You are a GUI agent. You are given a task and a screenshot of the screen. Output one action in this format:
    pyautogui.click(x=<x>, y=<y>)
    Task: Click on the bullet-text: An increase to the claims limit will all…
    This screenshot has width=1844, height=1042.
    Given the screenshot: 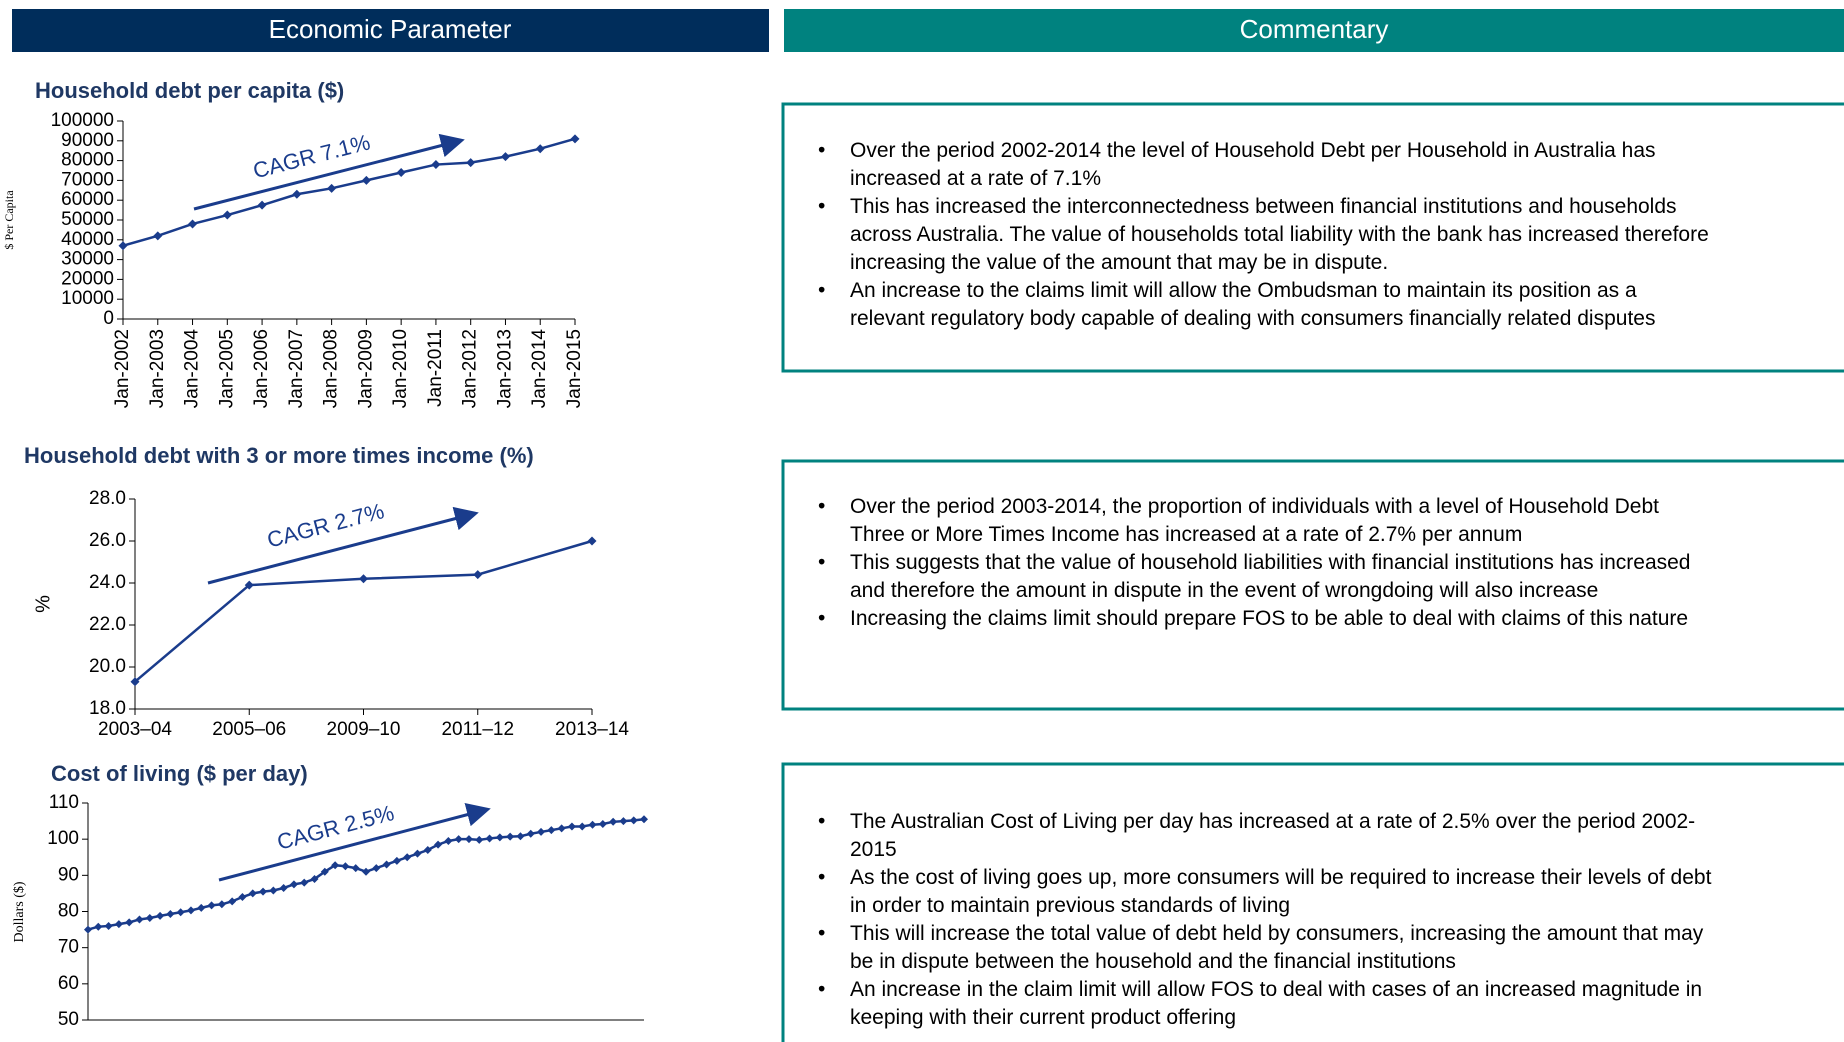 What is the action you would take?
    pyautogui.click(x=1252, y=304)
    